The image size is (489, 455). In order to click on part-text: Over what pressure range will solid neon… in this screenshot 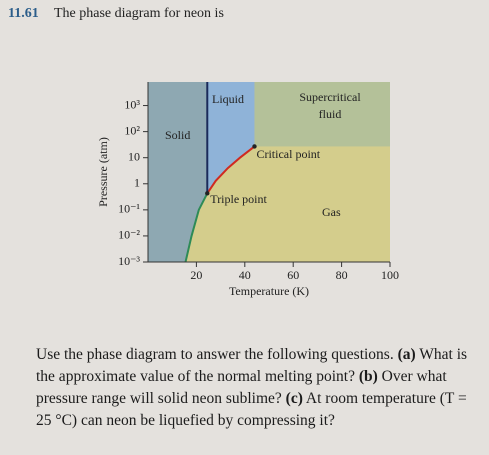, I will do `click(241, 387)`.